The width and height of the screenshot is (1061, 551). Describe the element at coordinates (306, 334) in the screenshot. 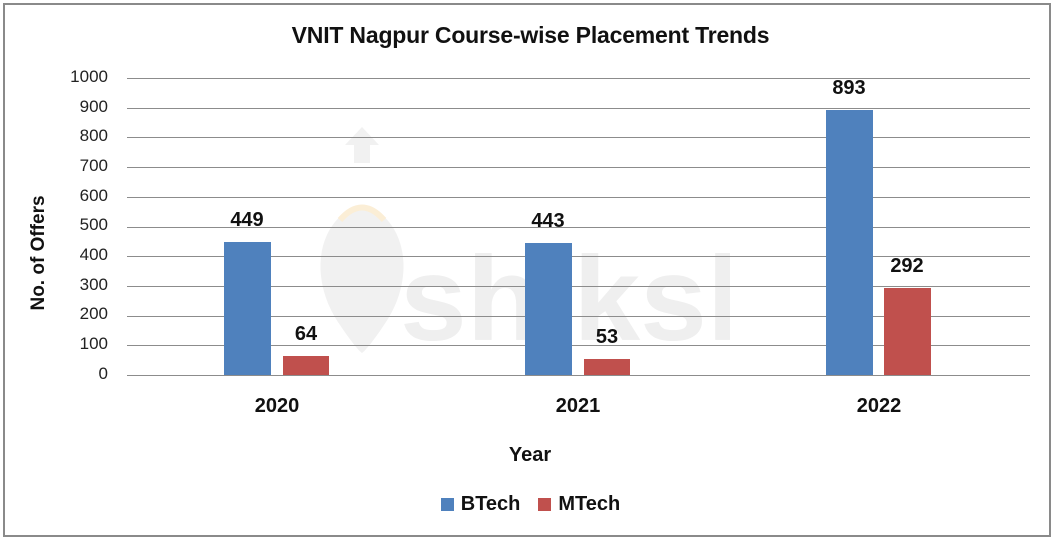

I see `data-label-mtech-2020: 64` at that location.